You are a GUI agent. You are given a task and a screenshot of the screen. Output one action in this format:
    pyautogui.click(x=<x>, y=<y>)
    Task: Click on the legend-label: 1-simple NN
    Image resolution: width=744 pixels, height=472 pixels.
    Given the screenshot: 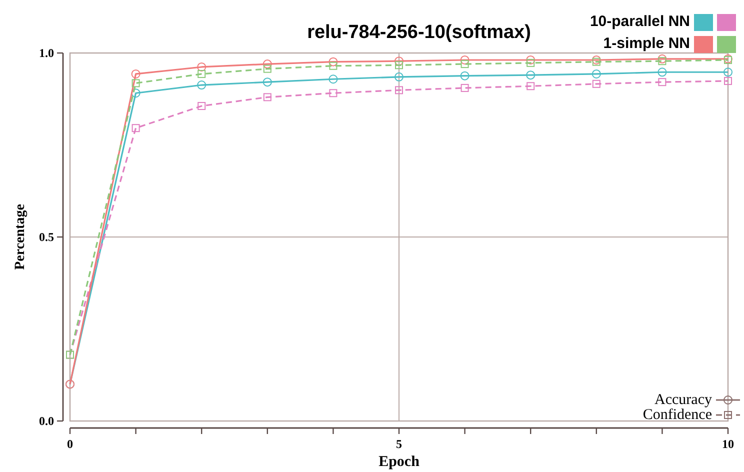 What is the action you would take?
    pyautogui.click(x=646, y=43)
    